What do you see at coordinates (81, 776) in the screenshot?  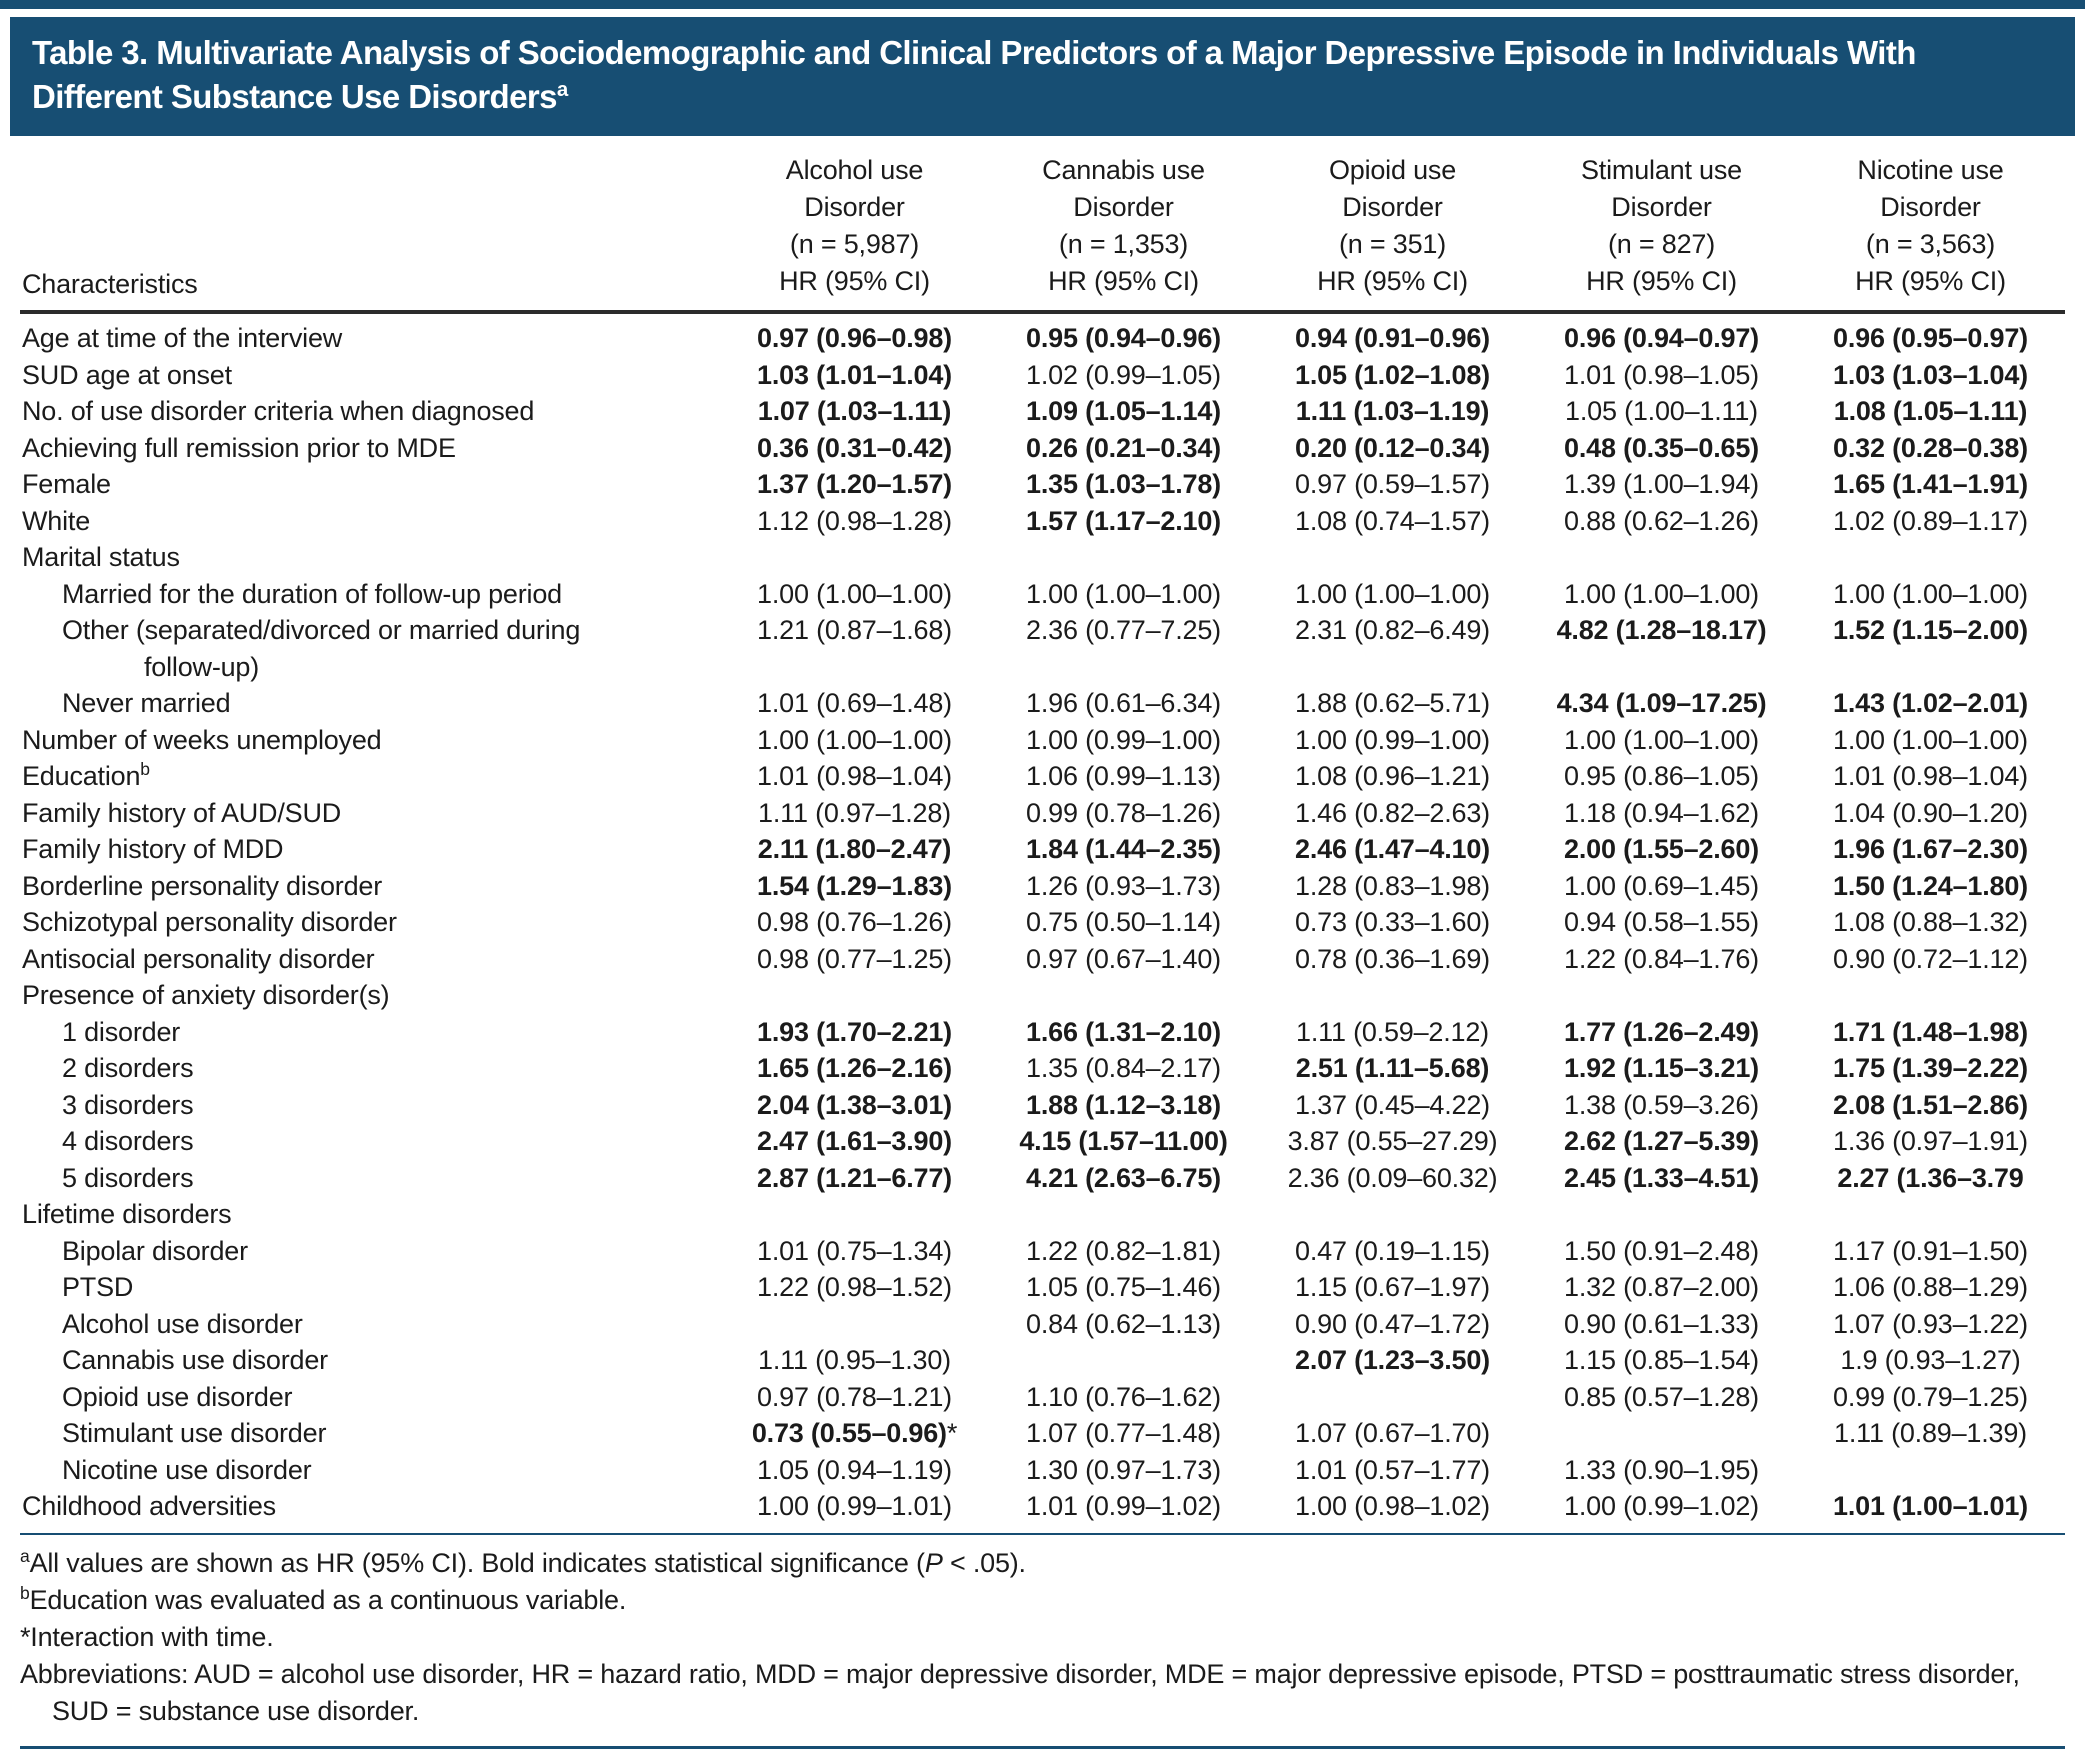 I see `row-label-text: Education` at bounding box center [81, 776].